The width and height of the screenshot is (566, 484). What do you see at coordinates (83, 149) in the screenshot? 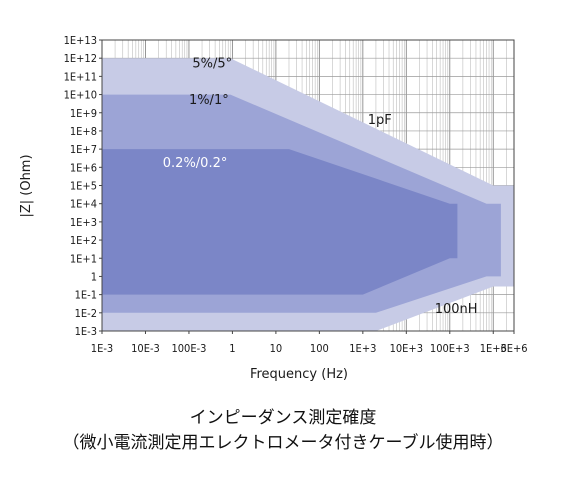
I see `y-tick-label: 1E+7` at bounding box center [83, 149].